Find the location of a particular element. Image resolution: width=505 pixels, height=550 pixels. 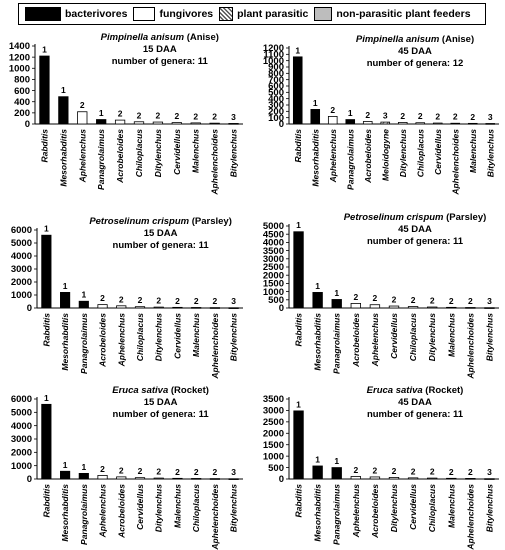

category-label: Aphelenchus is located at coordinates (356, 511).